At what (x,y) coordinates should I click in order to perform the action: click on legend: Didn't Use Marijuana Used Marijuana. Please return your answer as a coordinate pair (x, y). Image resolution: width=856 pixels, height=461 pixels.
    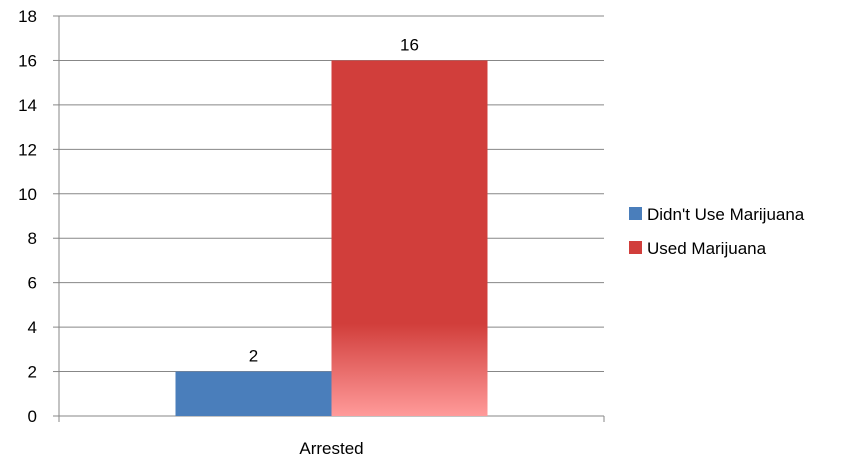
    Looking at the image, I should click on (717, 231).